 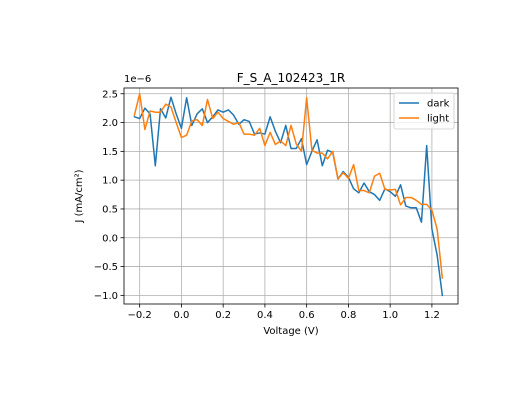 What do you see at coordinates (110, 123) in the screenshot?
I see `y-tick-label: 2.0` at bounding box center [110, 123].